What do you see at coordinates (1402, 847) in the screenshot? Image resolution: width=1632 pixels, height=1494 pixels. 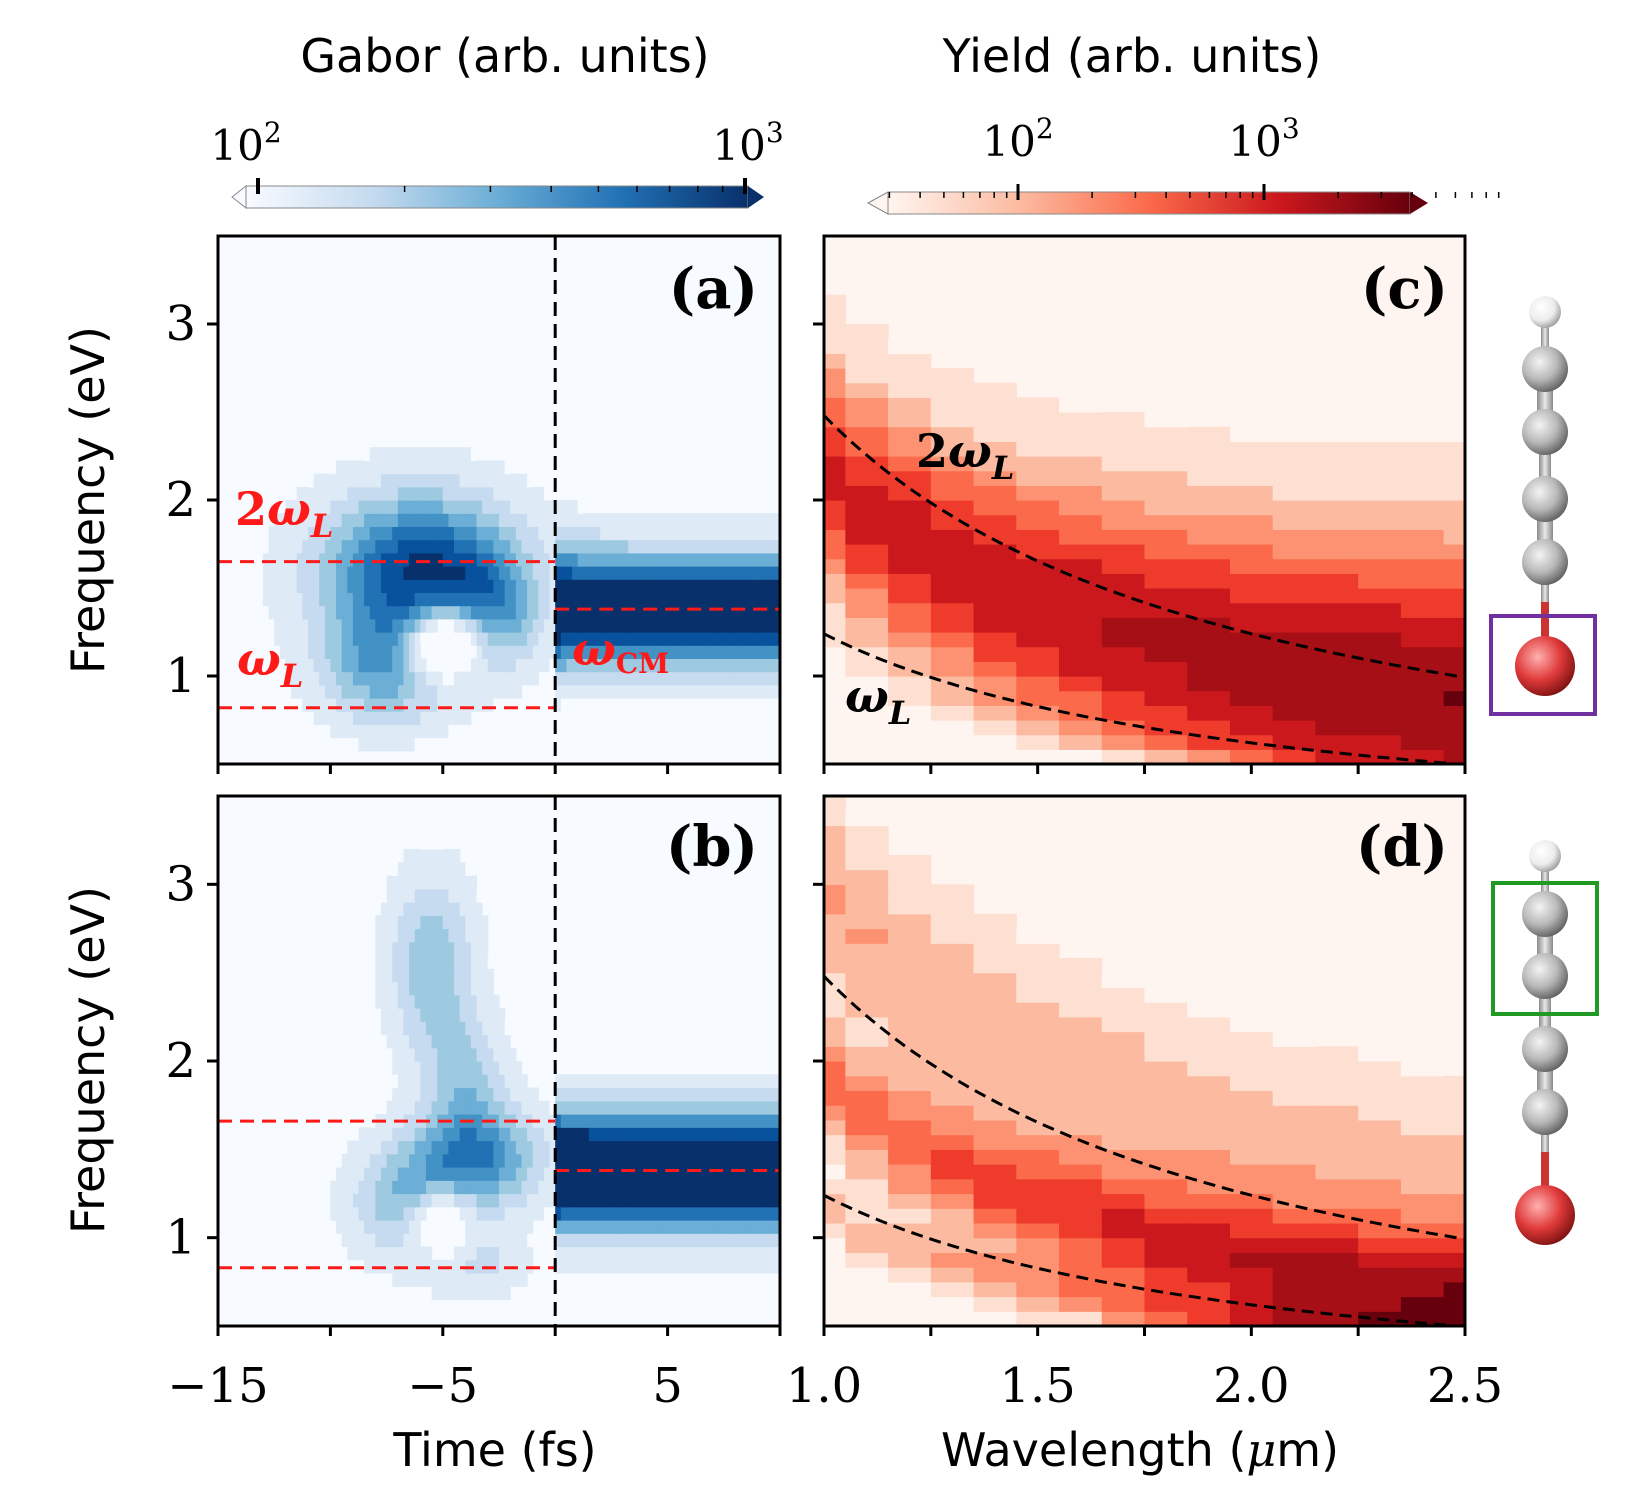 I see `panel-d-label: (d)` at bounding box center [1402, 847].